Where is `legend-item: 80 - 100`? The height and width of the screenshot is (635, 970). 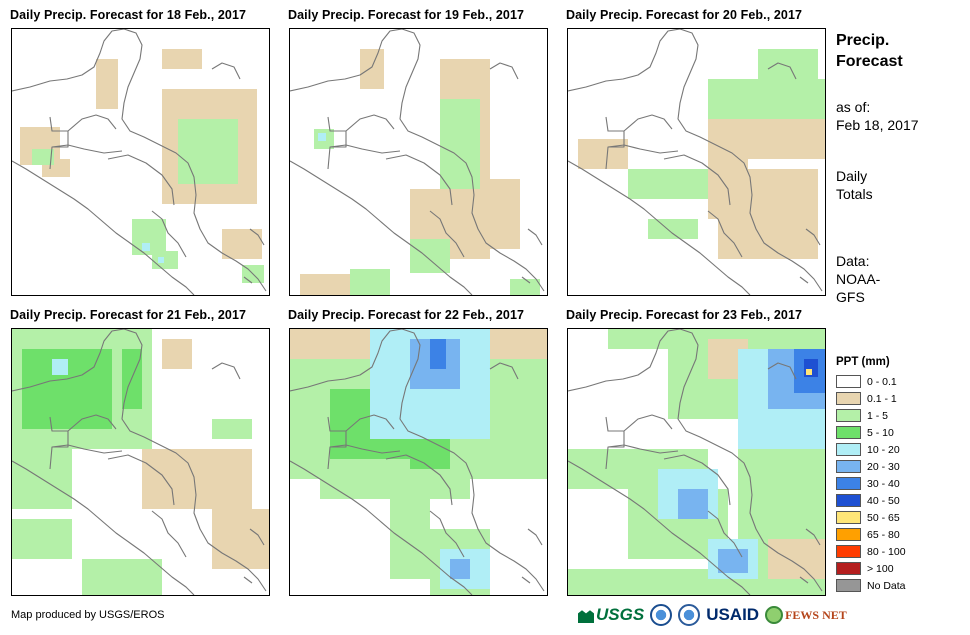
legend-item: 80 - 100 is located at coordinates (871, 551).